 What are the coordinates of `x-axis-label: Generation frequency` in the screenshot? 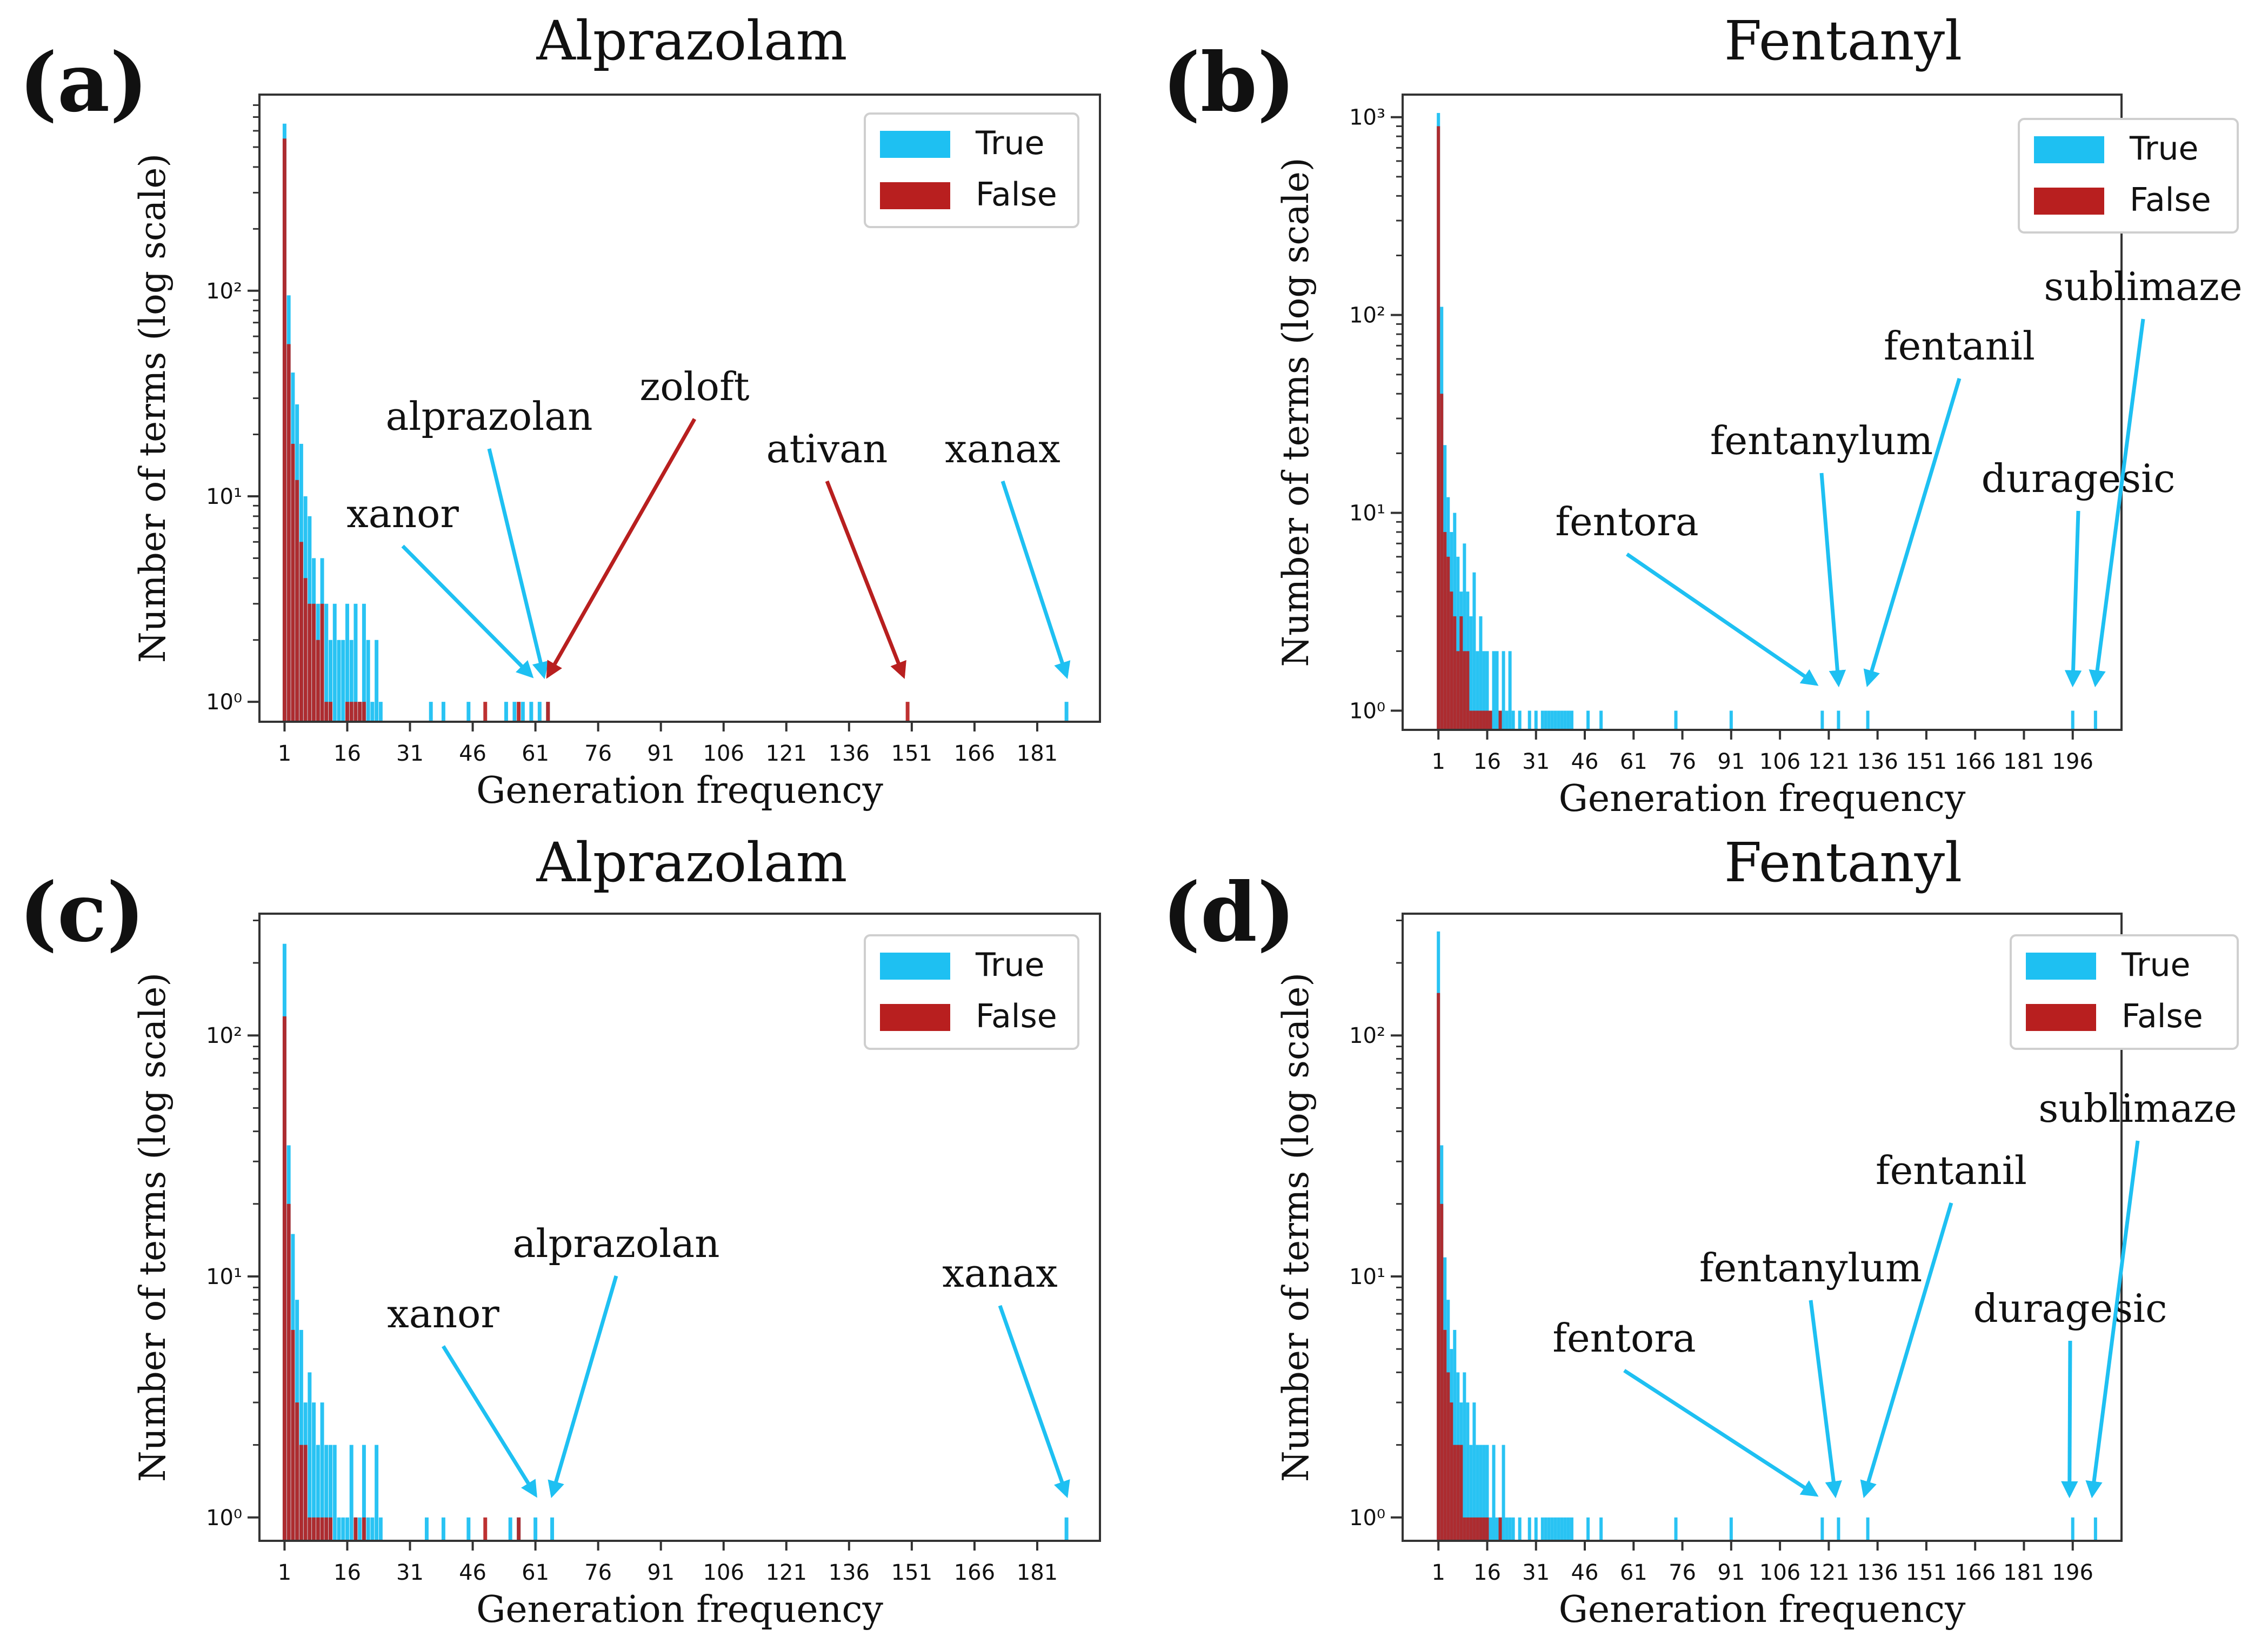 It's located at (679, 790).